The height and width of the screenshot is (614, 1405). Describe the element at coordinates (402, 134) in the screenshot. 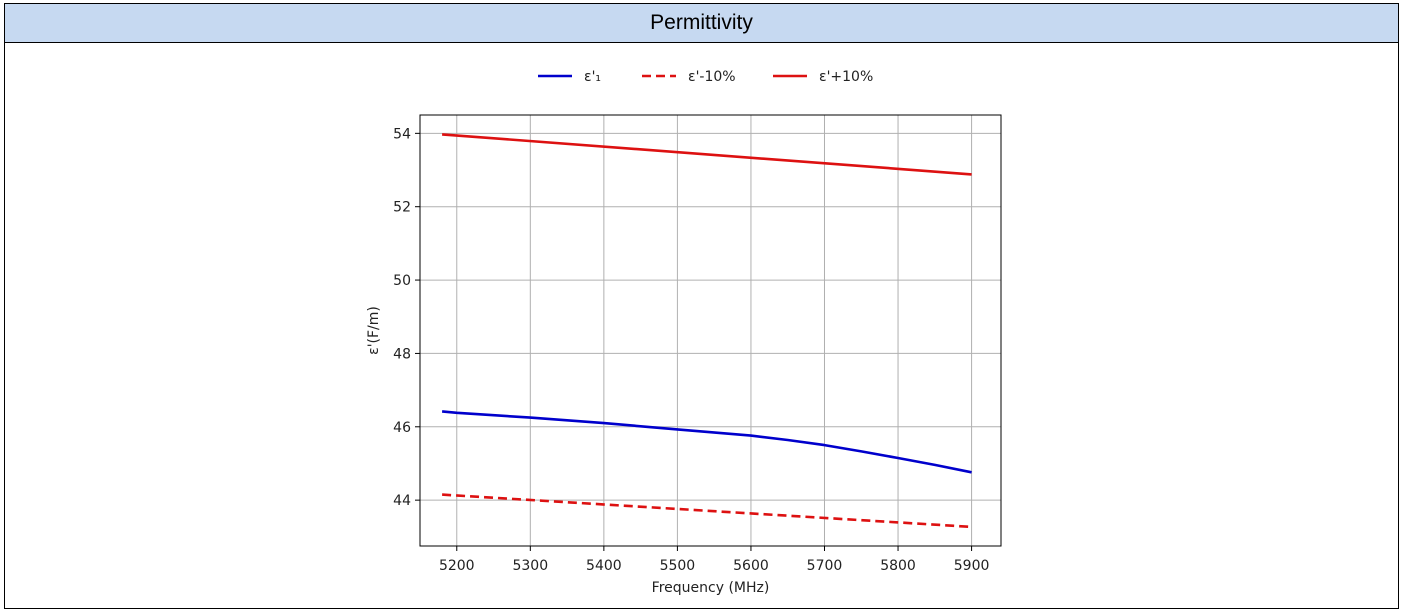

I see `y-tick-label: 54` at that location.